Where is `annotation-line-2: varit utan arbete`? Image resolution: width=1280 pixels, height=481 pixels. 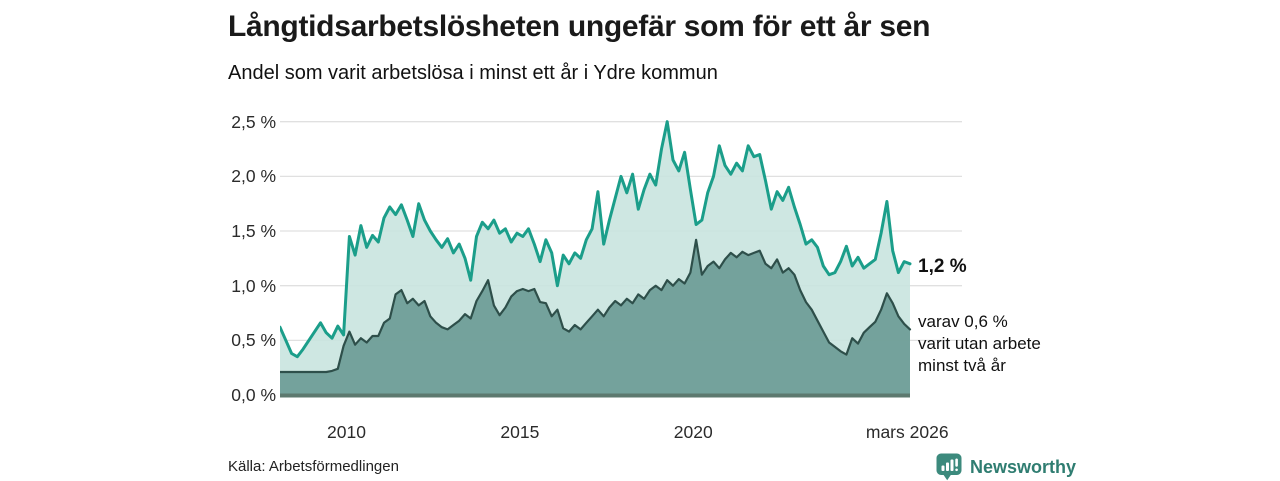
annotation-line-2: varit utan arbete is located at coordinates (979, 343).